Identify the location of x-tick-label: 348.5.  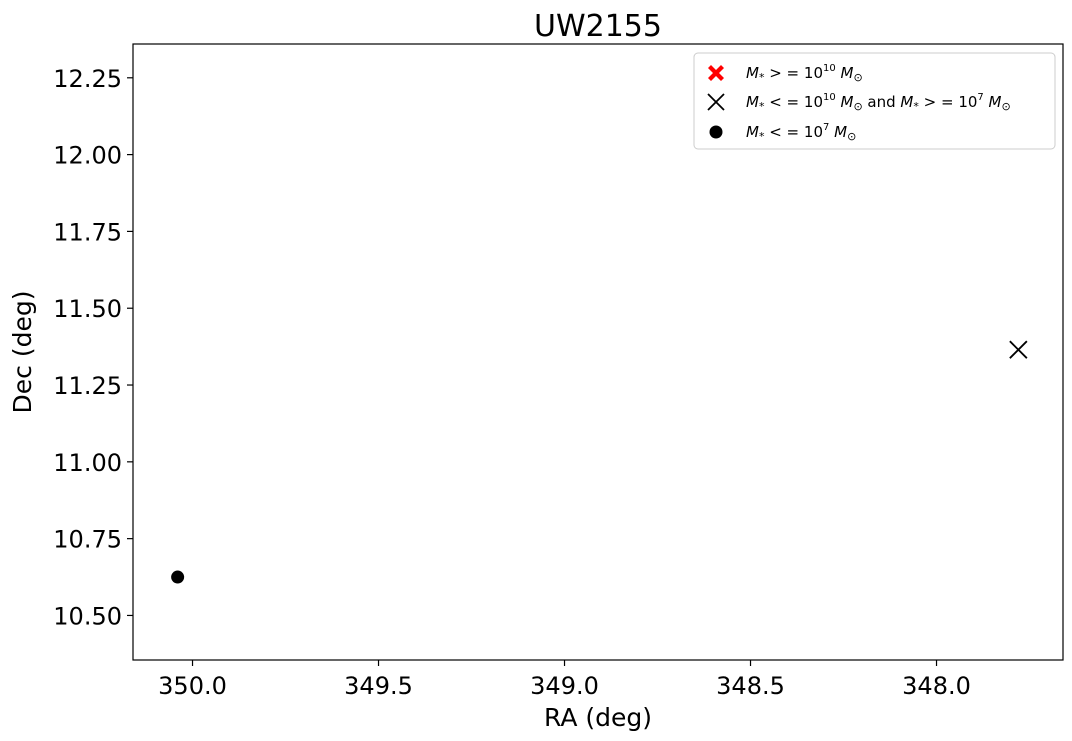
(750, 686).